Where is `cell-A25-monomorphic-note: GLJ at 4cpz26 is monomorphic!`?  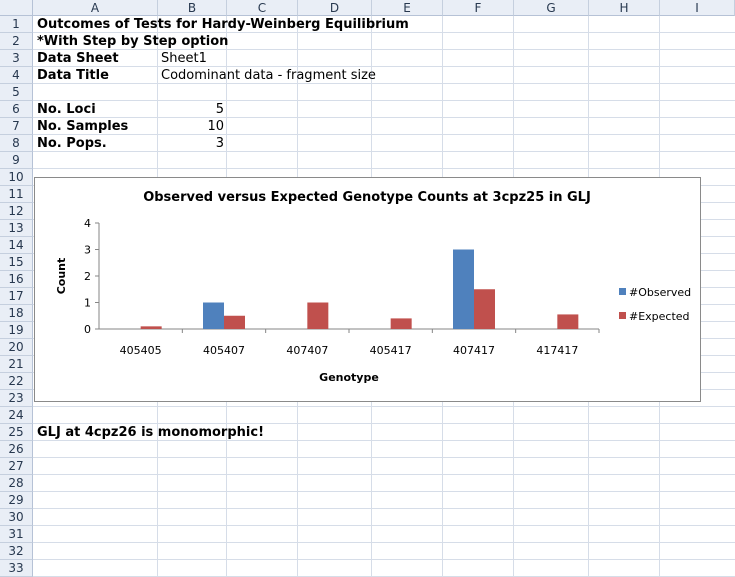 cell-A25-monomorphic-note: GLJ at 4cpz26 is monomorphic! is located at coordinates (150, 432).